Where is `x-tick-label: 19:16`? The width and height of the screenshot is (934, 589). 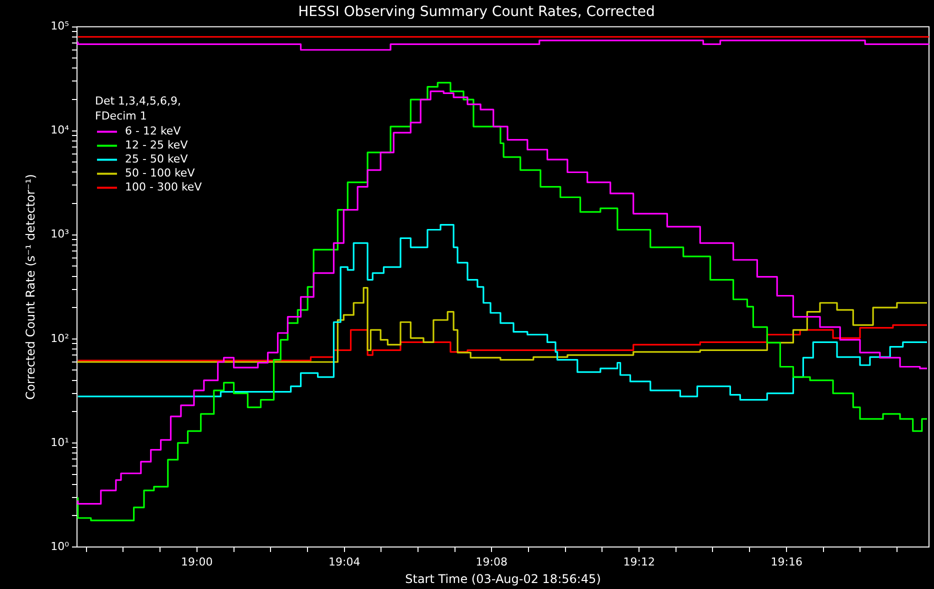
x-tick-label: 19:16 is located at coordinates (786, 561).